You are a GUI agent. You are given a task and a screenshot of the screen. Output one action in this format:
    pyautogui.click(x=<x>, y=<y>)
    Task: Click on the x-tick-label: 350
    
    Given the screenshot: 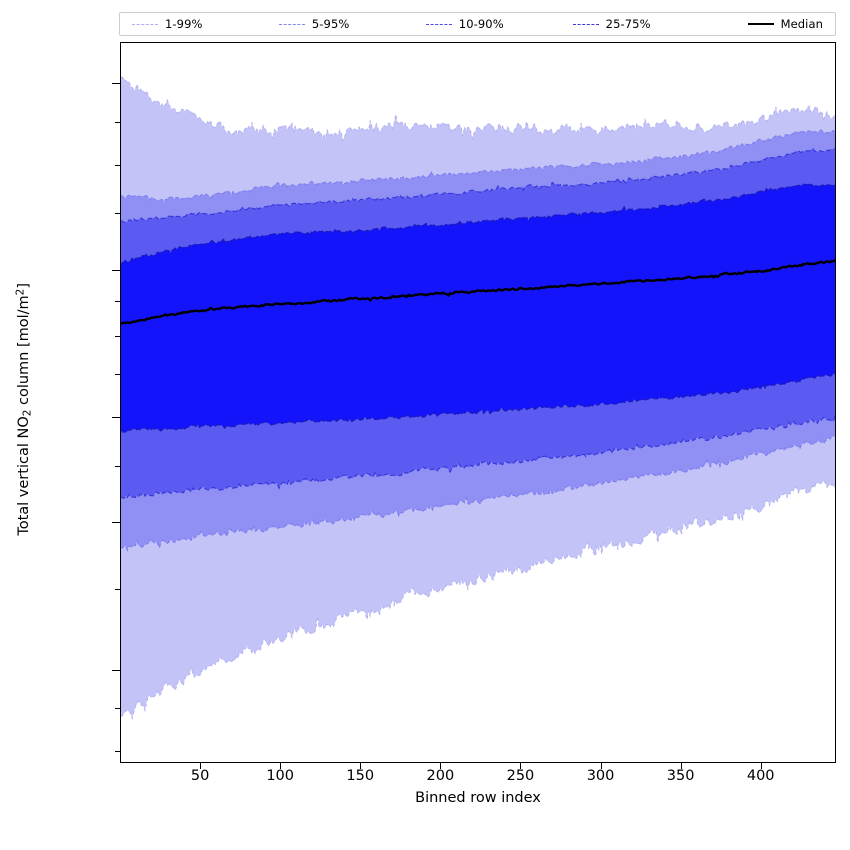 What is the action you would take?
    pyautogui.click(x=680, y=776)
    